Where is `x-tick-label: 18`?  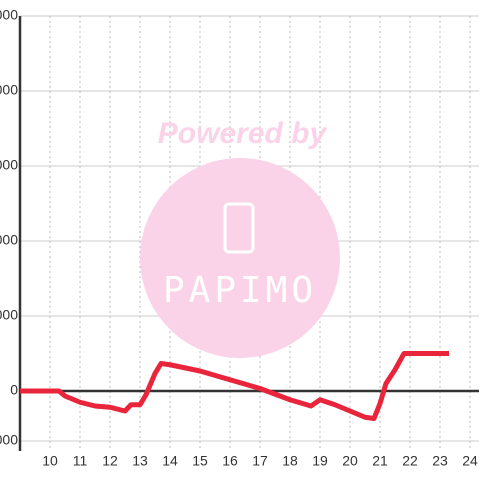
x-tick-label: 18 is located at coordinates (290, 461).